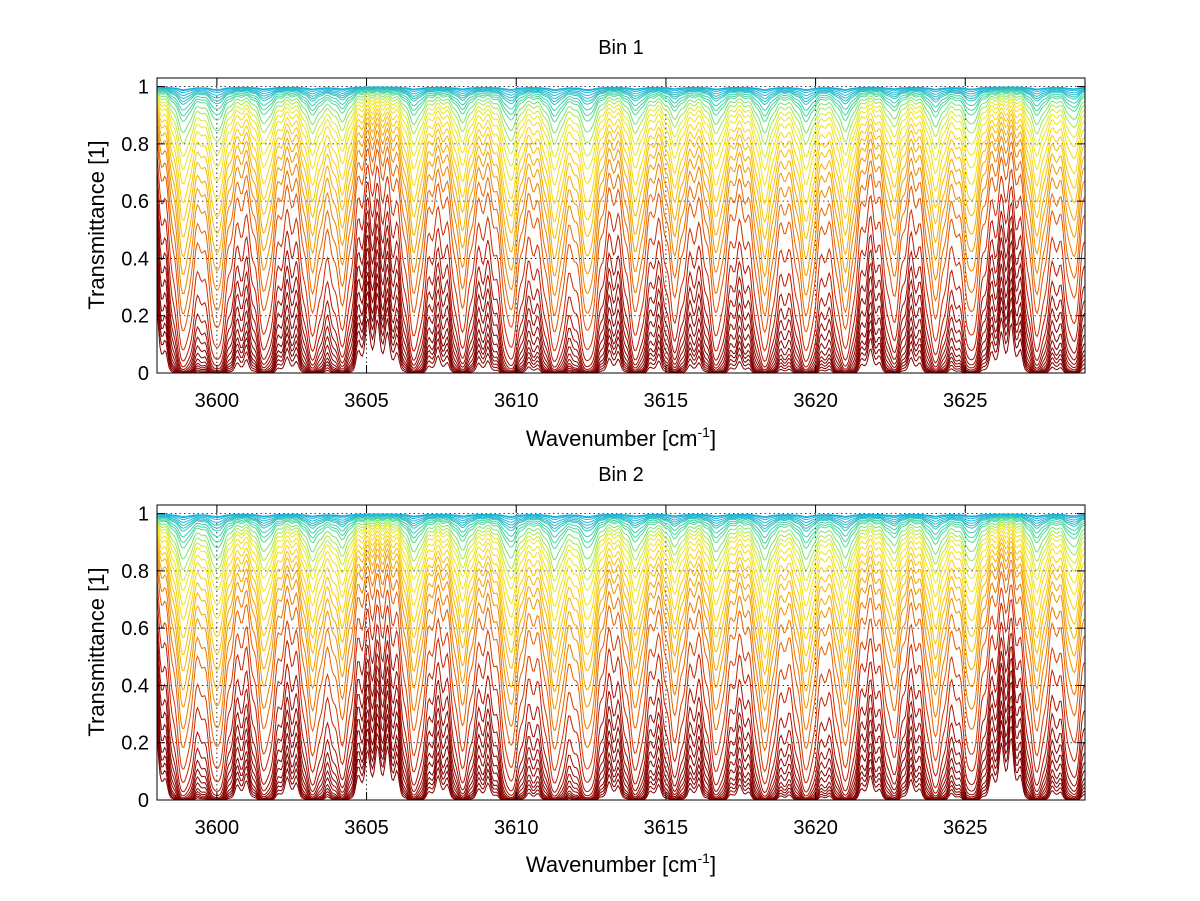  What do you see at coordinates (135, 572) in the screenshot?
I see `panel-2-y-tick-label: 0.8` at bounding box center [135, 572].